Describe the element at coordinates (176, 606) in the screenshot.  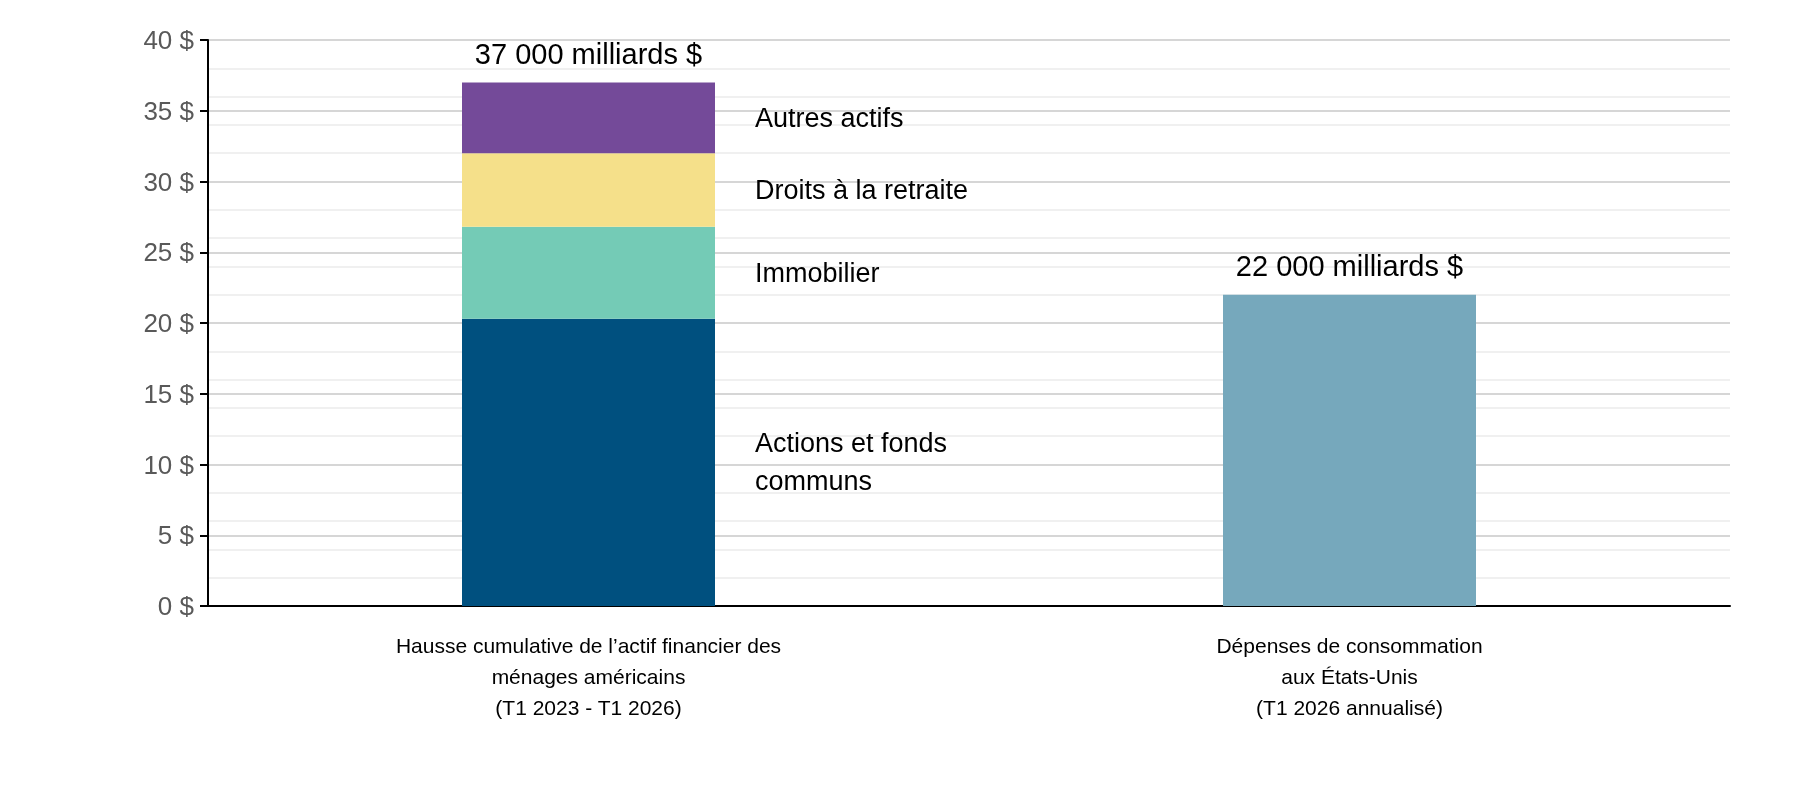
I see `y-tick-label: 0 $` at that location.